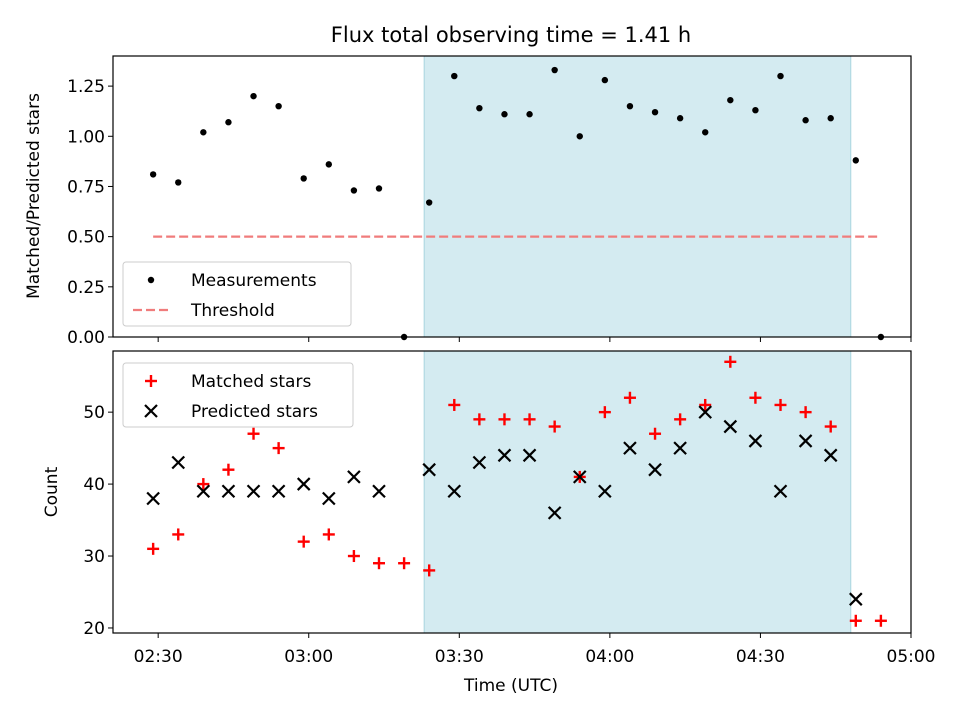 This screenshot has width=960, height=720. I want to click on legend-entry: Matched stars, so click(228, 382).